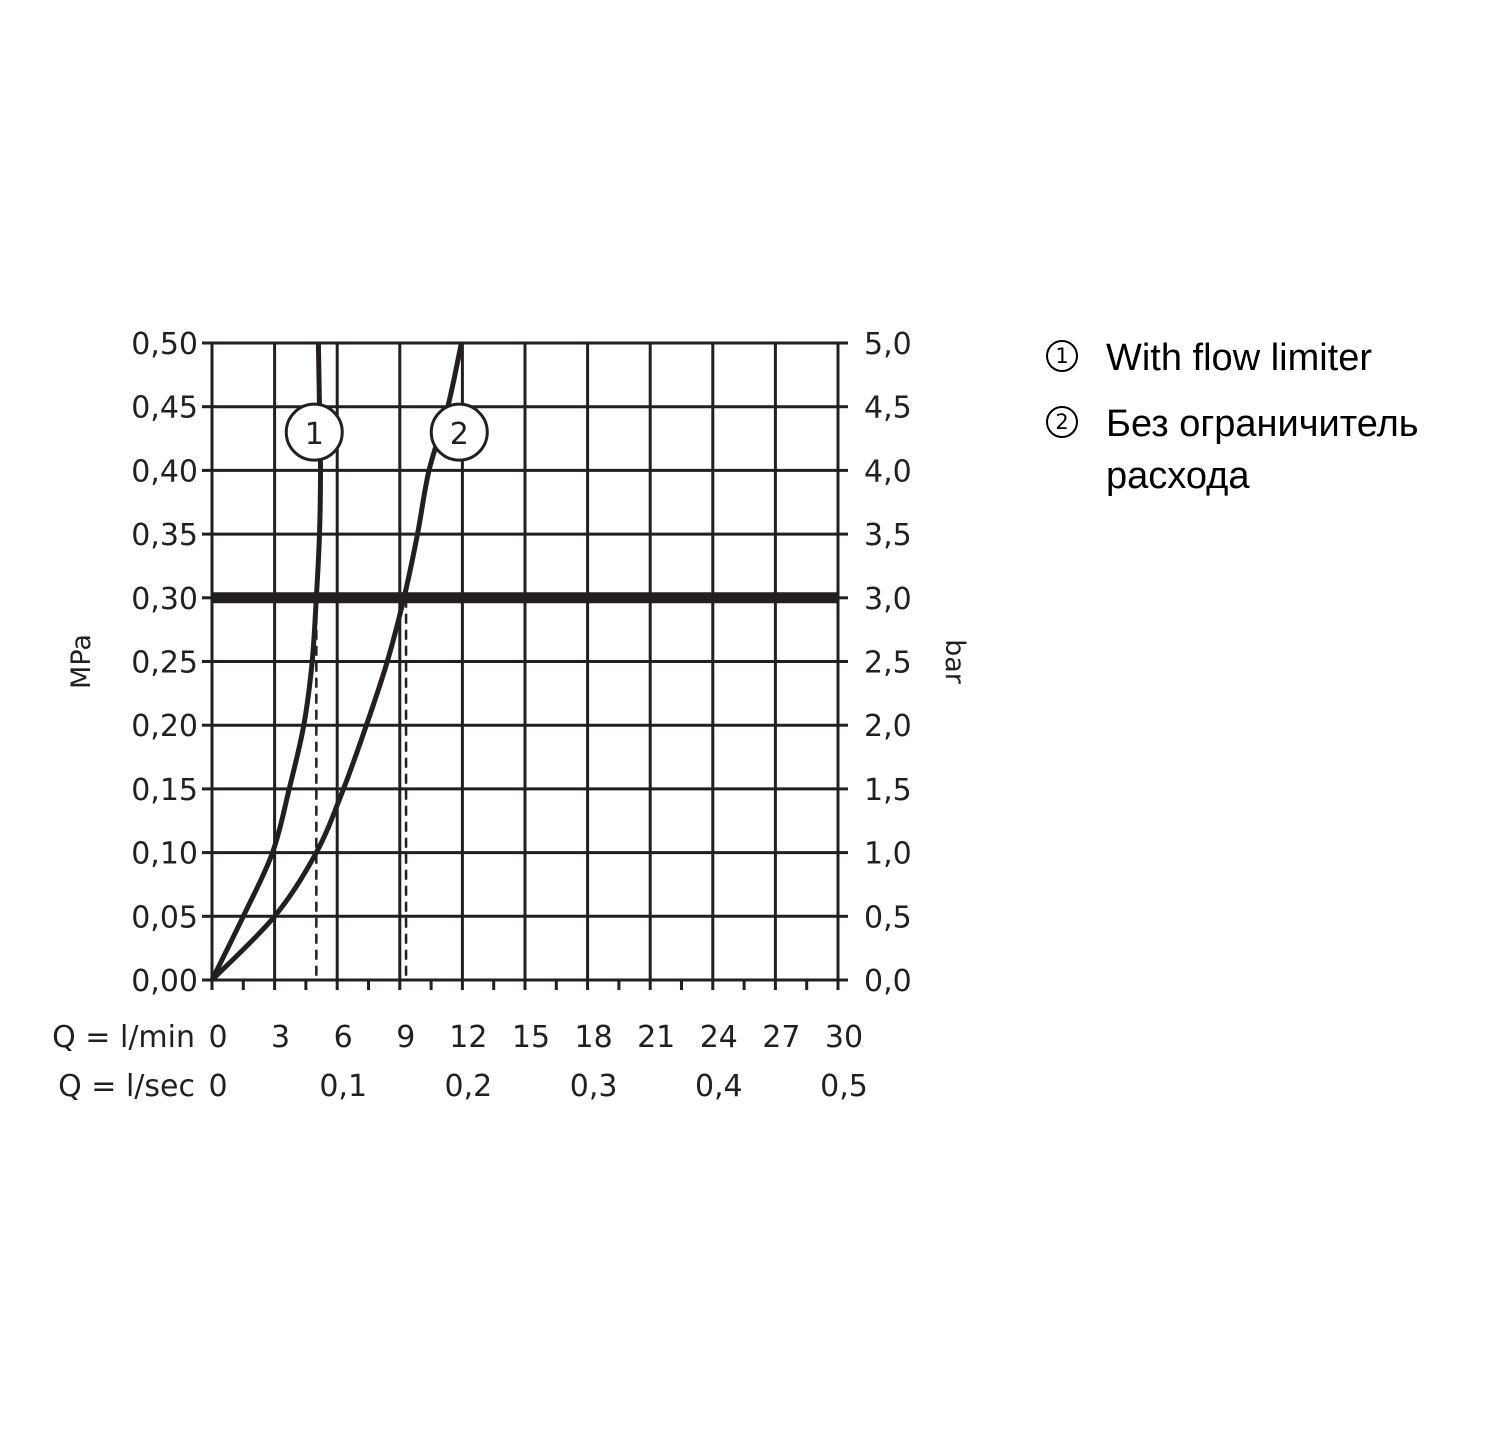 Image resolution: width=1496 pixels, height=1452 pixels. I want to click on tick-label-left: 0,30, so click(164, 599).